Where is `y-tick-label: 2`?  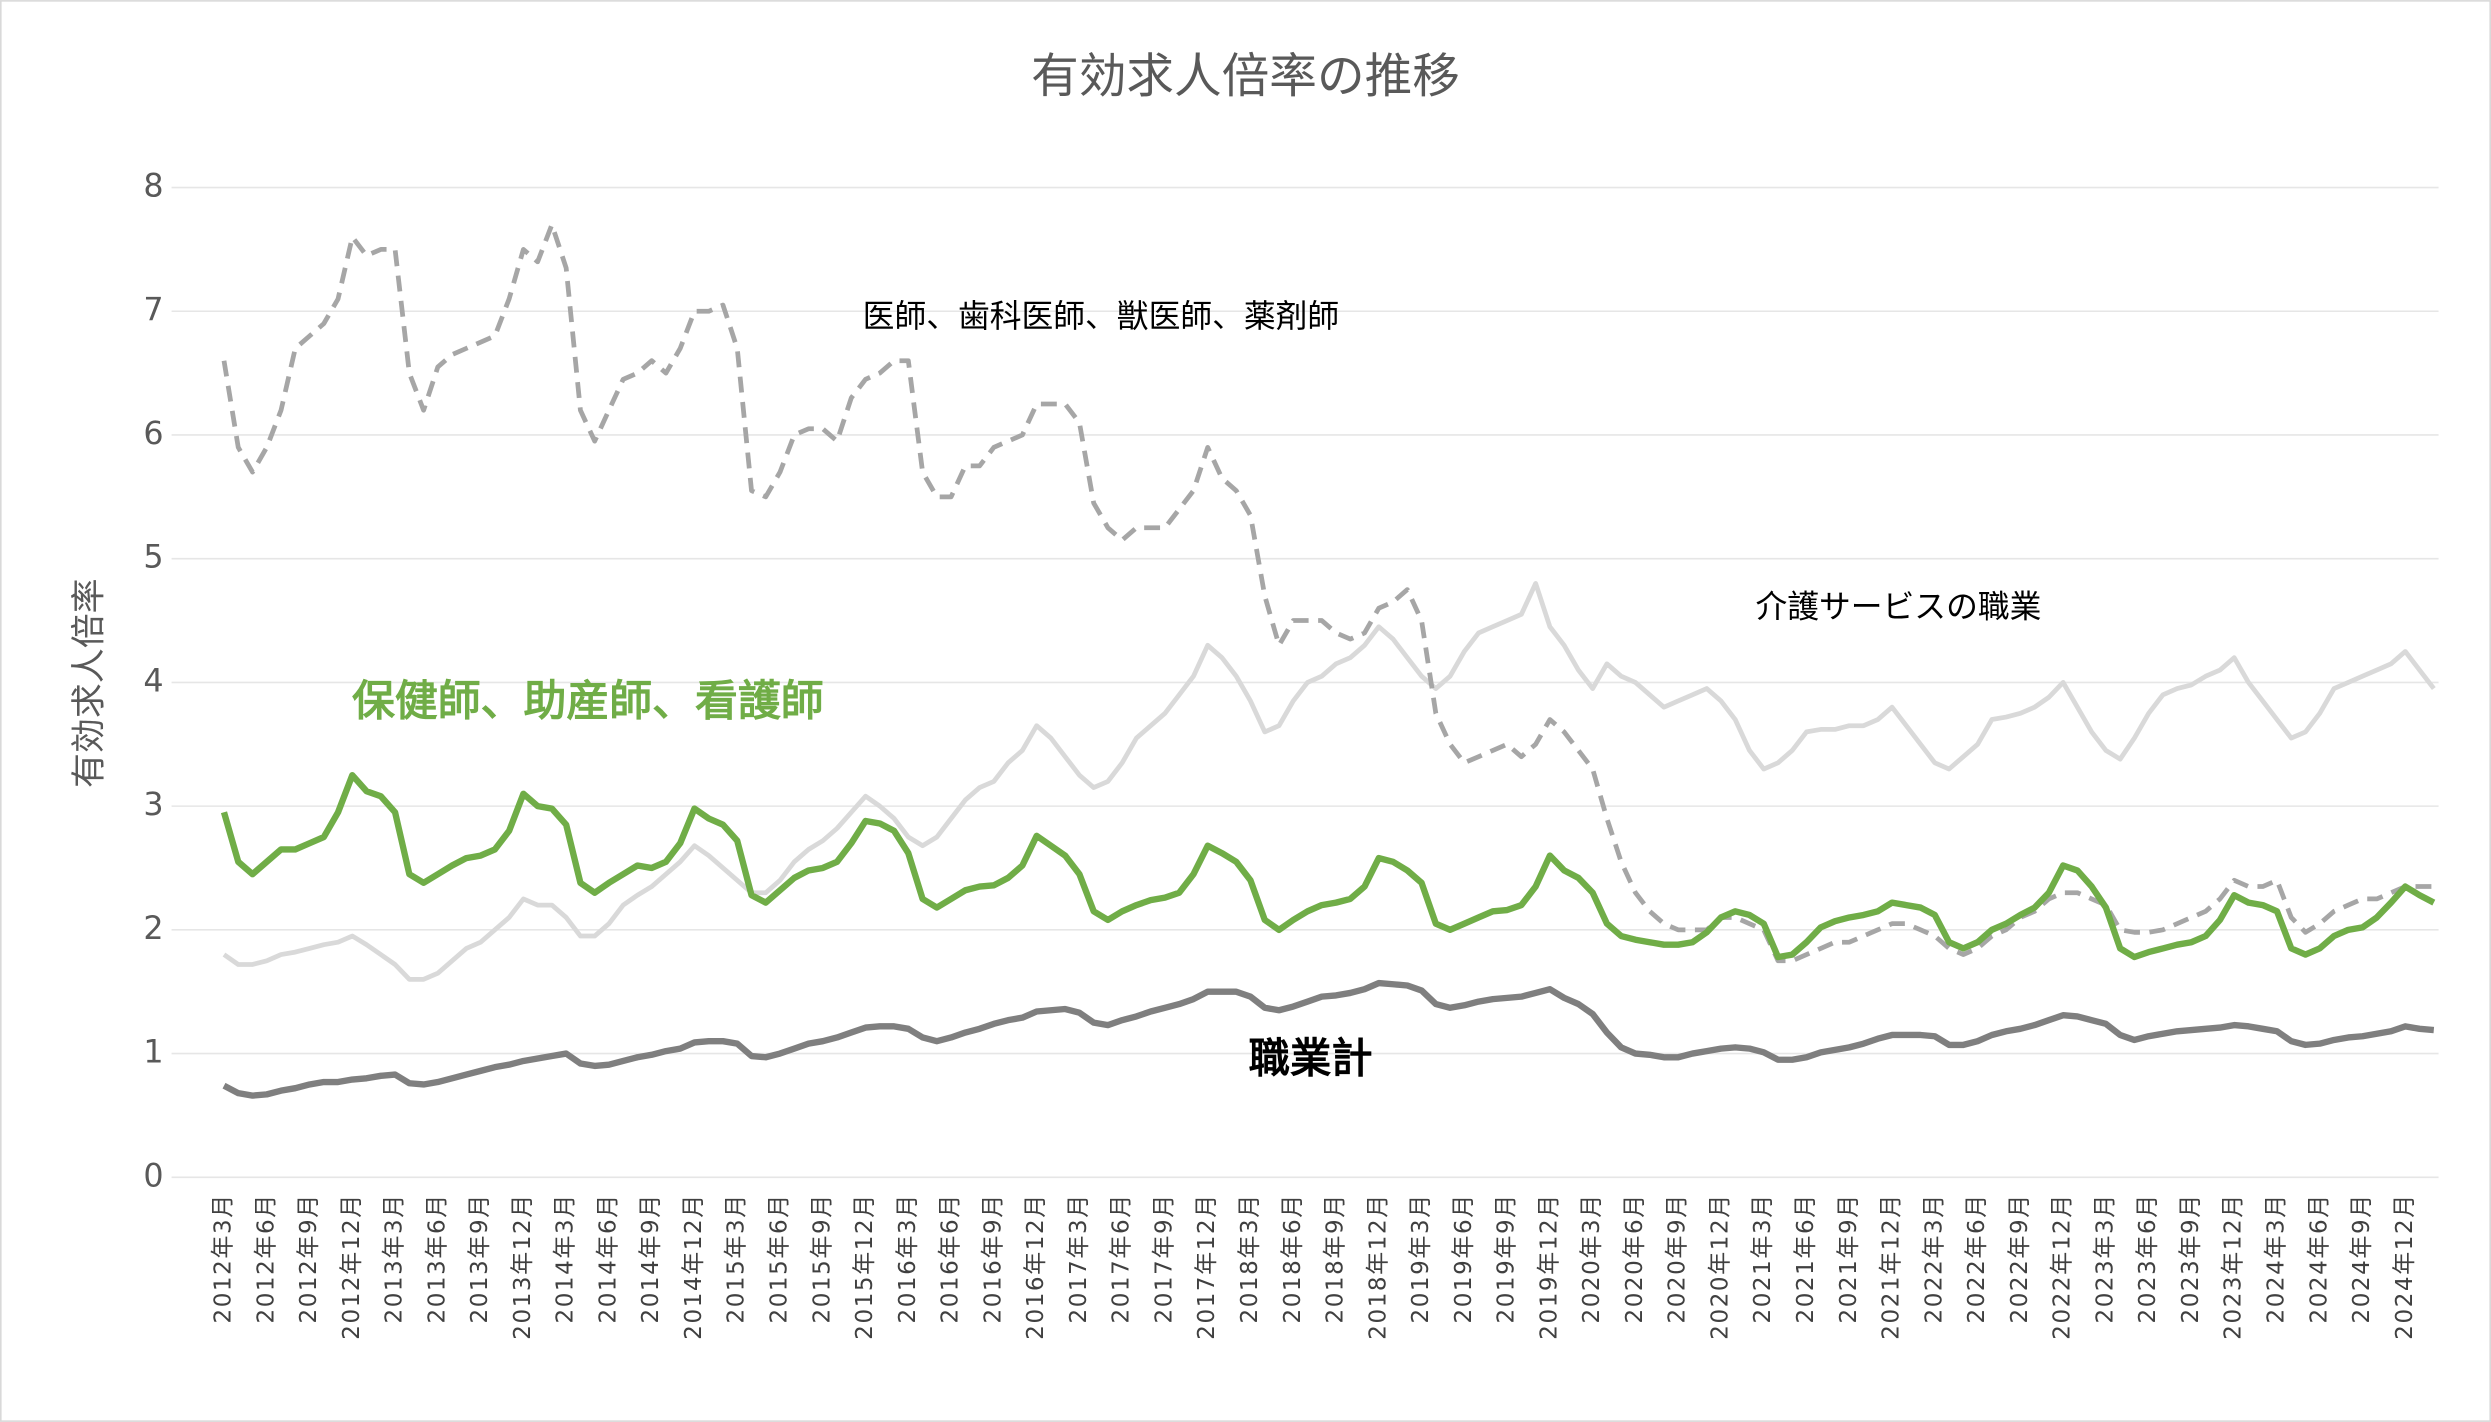 y-tick-label: 2 is located at coordinates (153, 929).